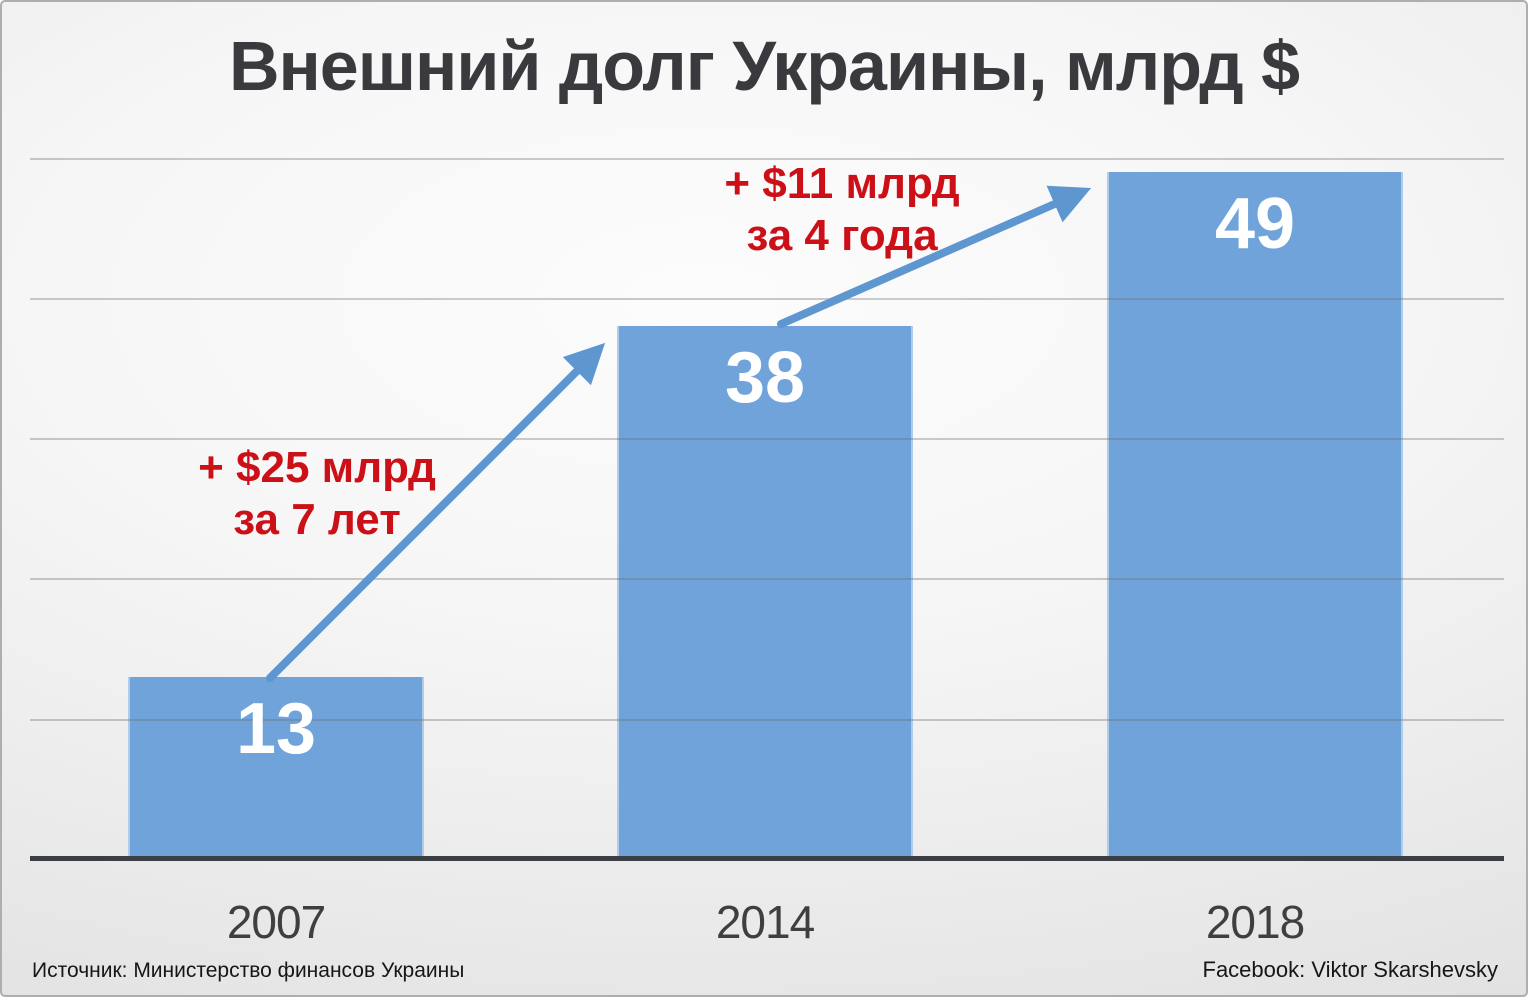  Describe the element at coordinates (767, 858) in the screenshot. I see `x-axis-line` at that location.